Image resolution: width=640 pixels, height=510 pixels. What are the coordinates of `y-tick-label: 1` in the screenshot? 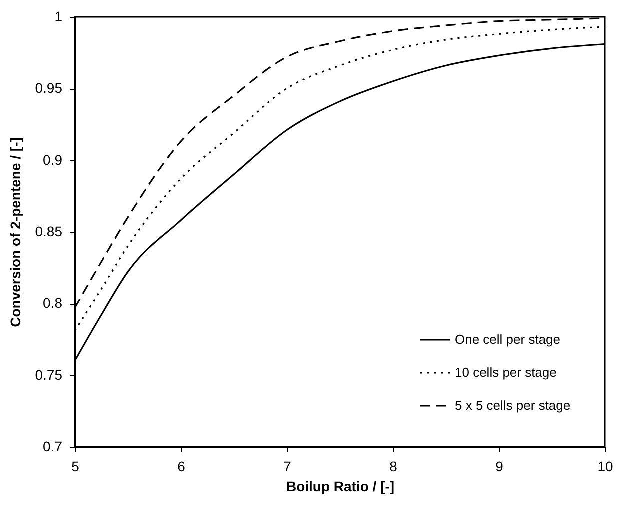 It's located at (58, 16).